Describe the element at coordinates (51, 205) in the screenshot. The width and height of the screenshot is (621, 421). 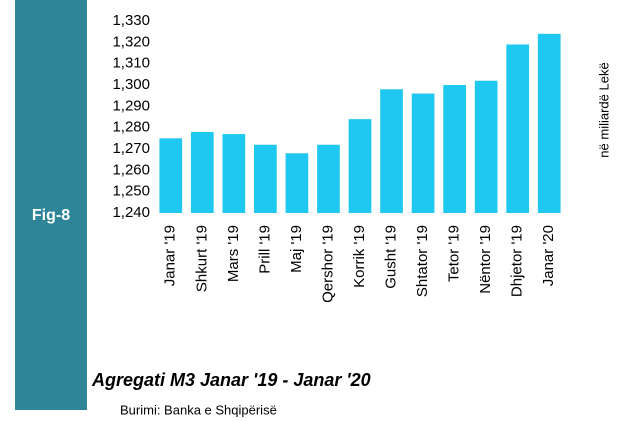
I see `side-band` at that location.